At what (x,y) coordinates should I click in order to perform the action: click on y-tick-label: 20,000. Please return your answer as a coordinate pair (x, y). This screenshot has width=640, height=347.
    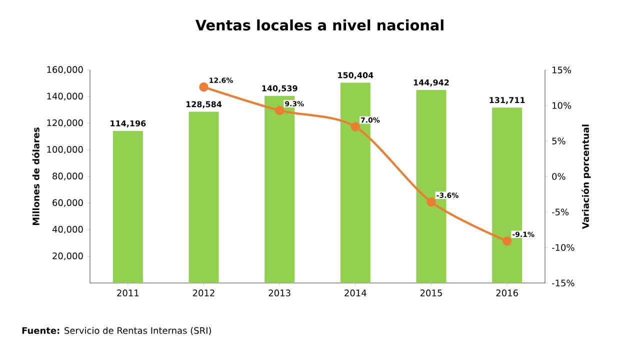
    Looking at the image, I should click on (67, 256).